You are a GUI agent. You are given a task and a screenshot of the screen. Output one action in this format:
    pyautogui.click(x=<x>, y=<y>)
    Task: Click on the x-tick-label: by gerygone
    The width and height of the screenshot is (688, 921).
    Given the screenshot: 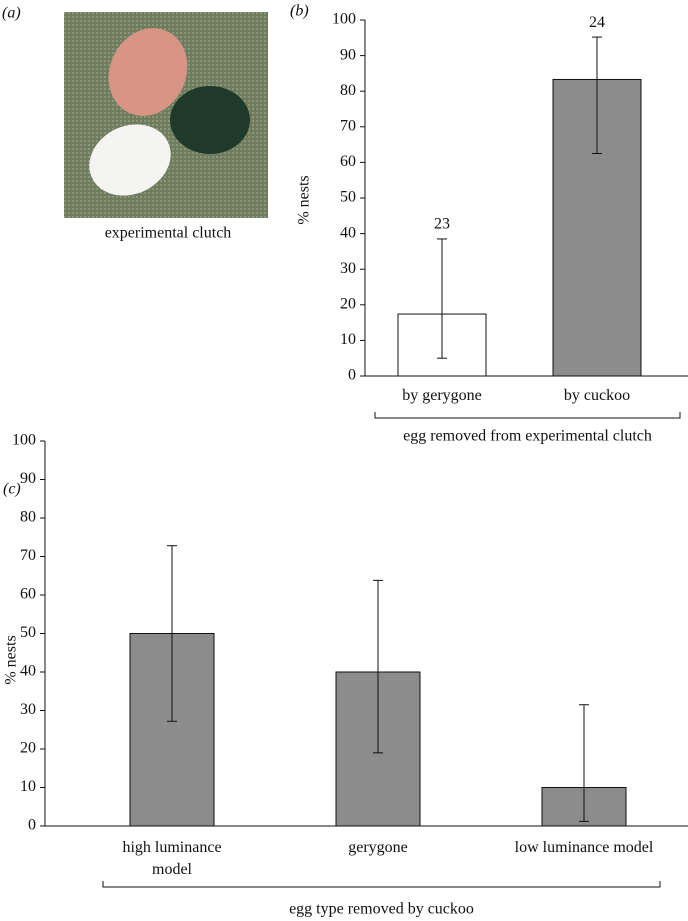 What is the action you would take?
    pyautogui.click(x=442, y=395)
    